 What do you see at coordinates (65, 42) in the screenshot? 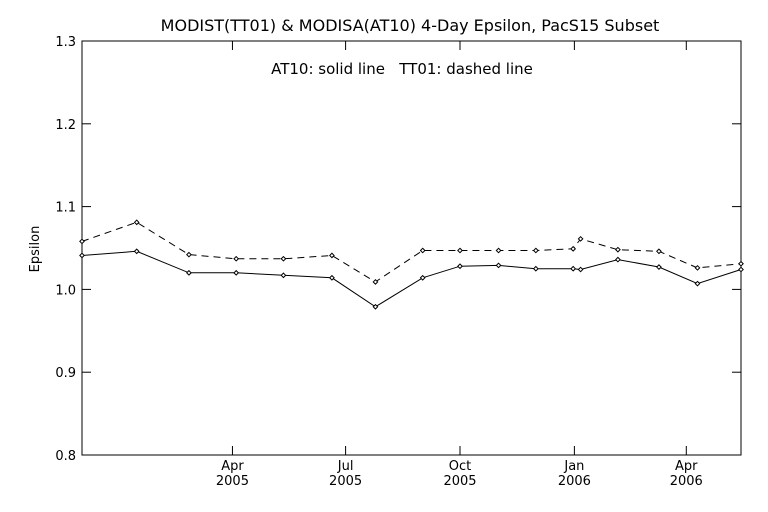
I see `y-tick-label: 1.3` at bounding box center [65, 42].